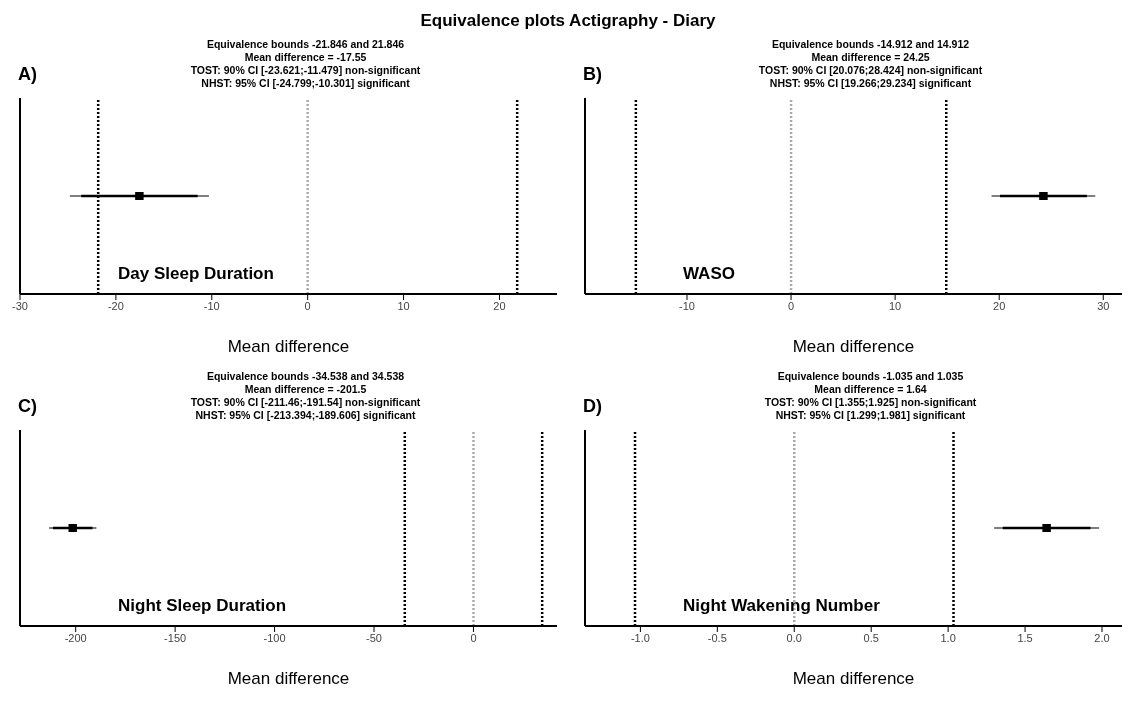 The image size is (1138, 713). I want to click on x-tick-label: -0.5, so click(717, 637).